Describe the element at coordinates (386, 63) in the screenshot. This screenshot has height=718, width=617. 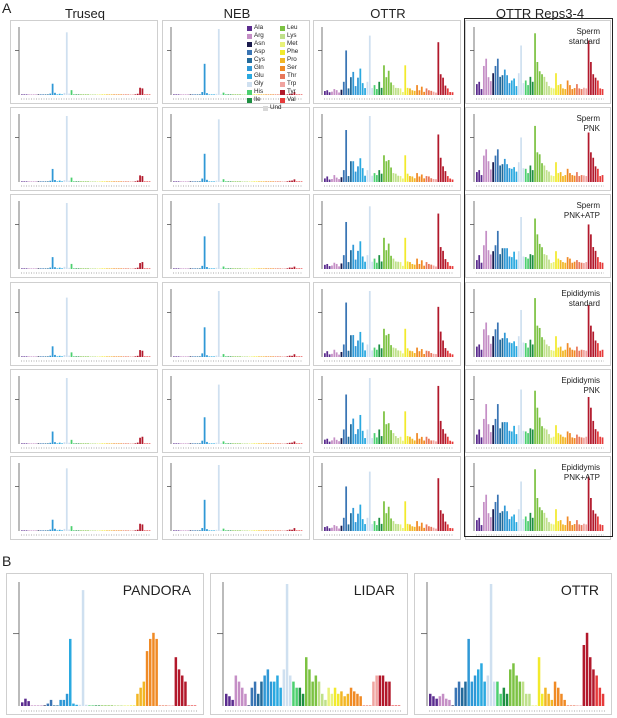
I see `bar-chart` at that location.